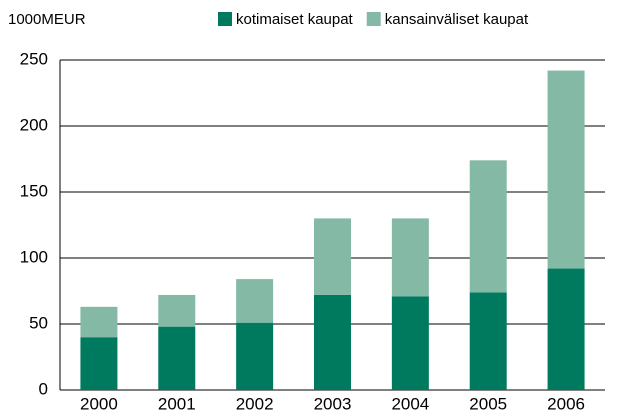  I want to click on y-tick-label: 0, so click(43, 388).